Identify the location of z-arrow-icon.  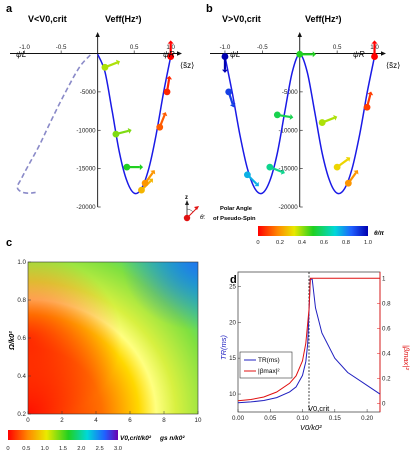
(187, 202).